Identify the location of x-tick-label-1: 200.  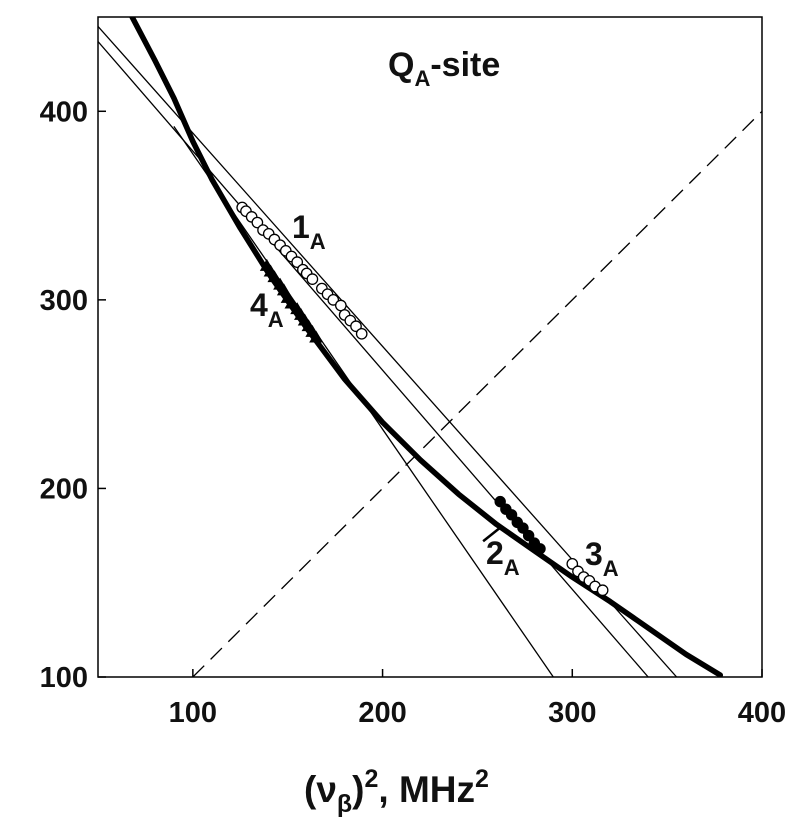
(382, 713).